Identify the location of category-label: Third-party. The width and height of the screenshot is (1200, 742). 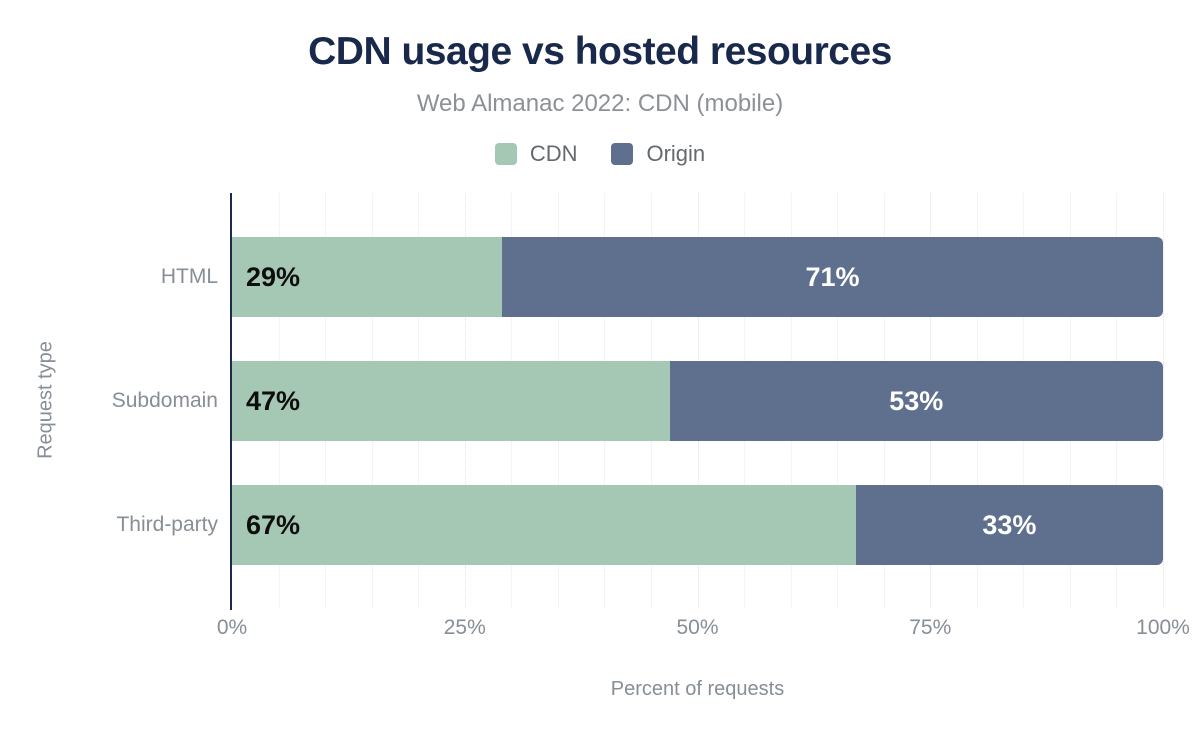
(167, 524).